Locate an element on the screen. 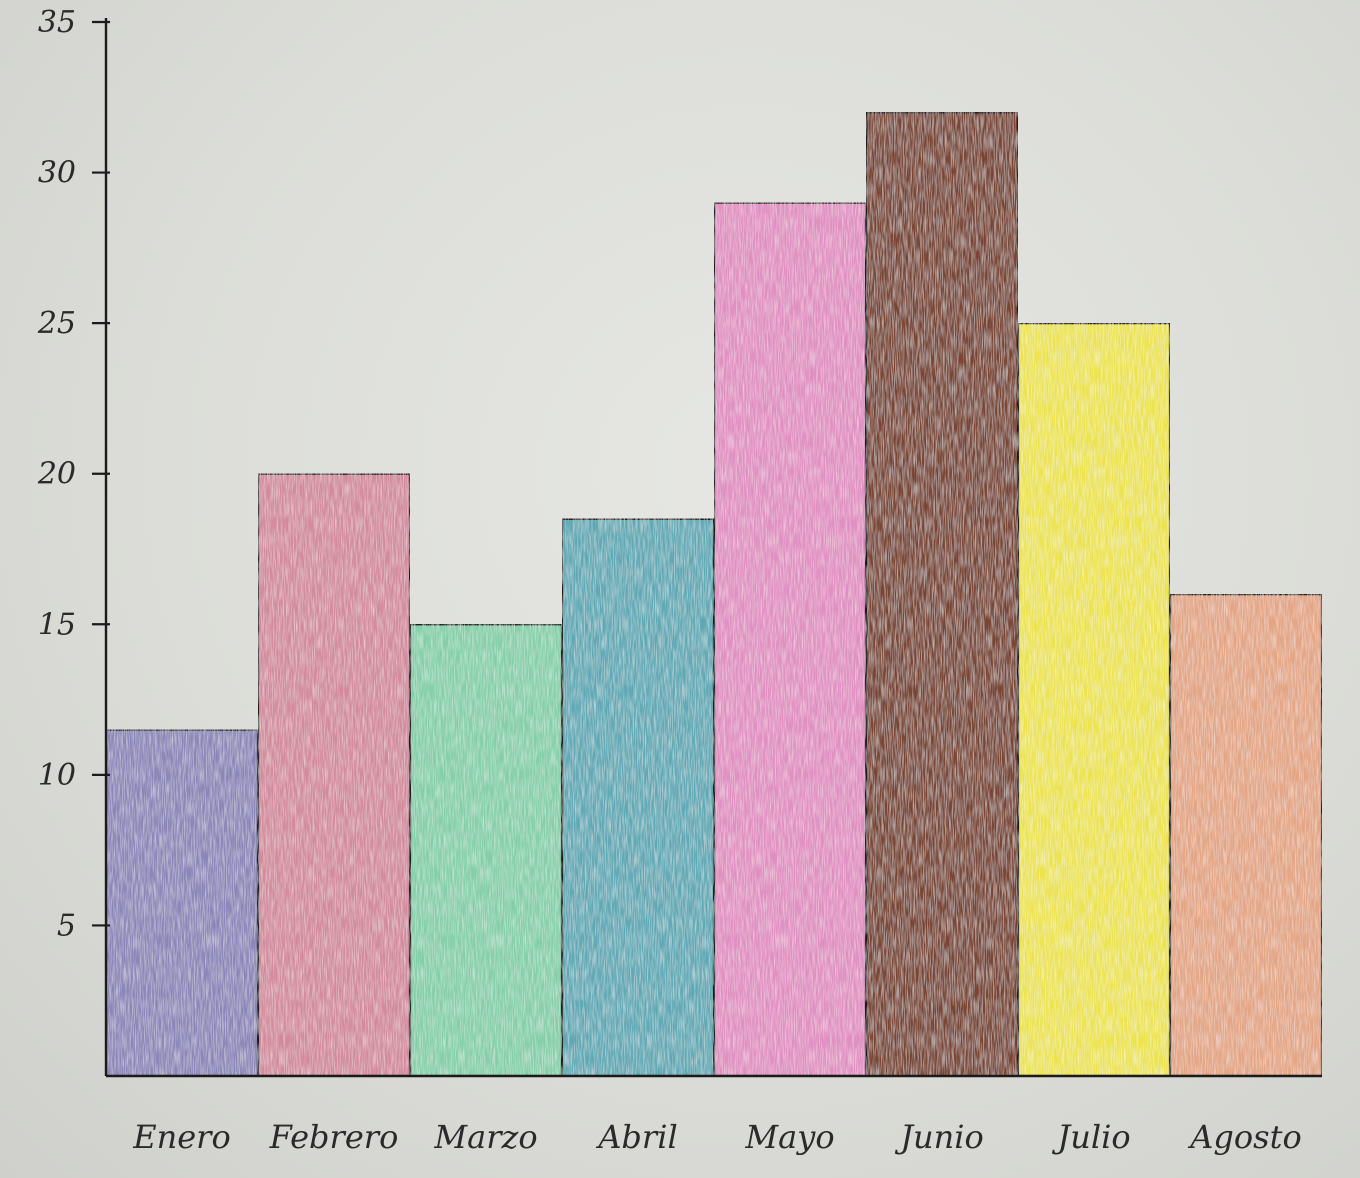  y-tick-label-30: 30 is located at coordinates (57, 173).